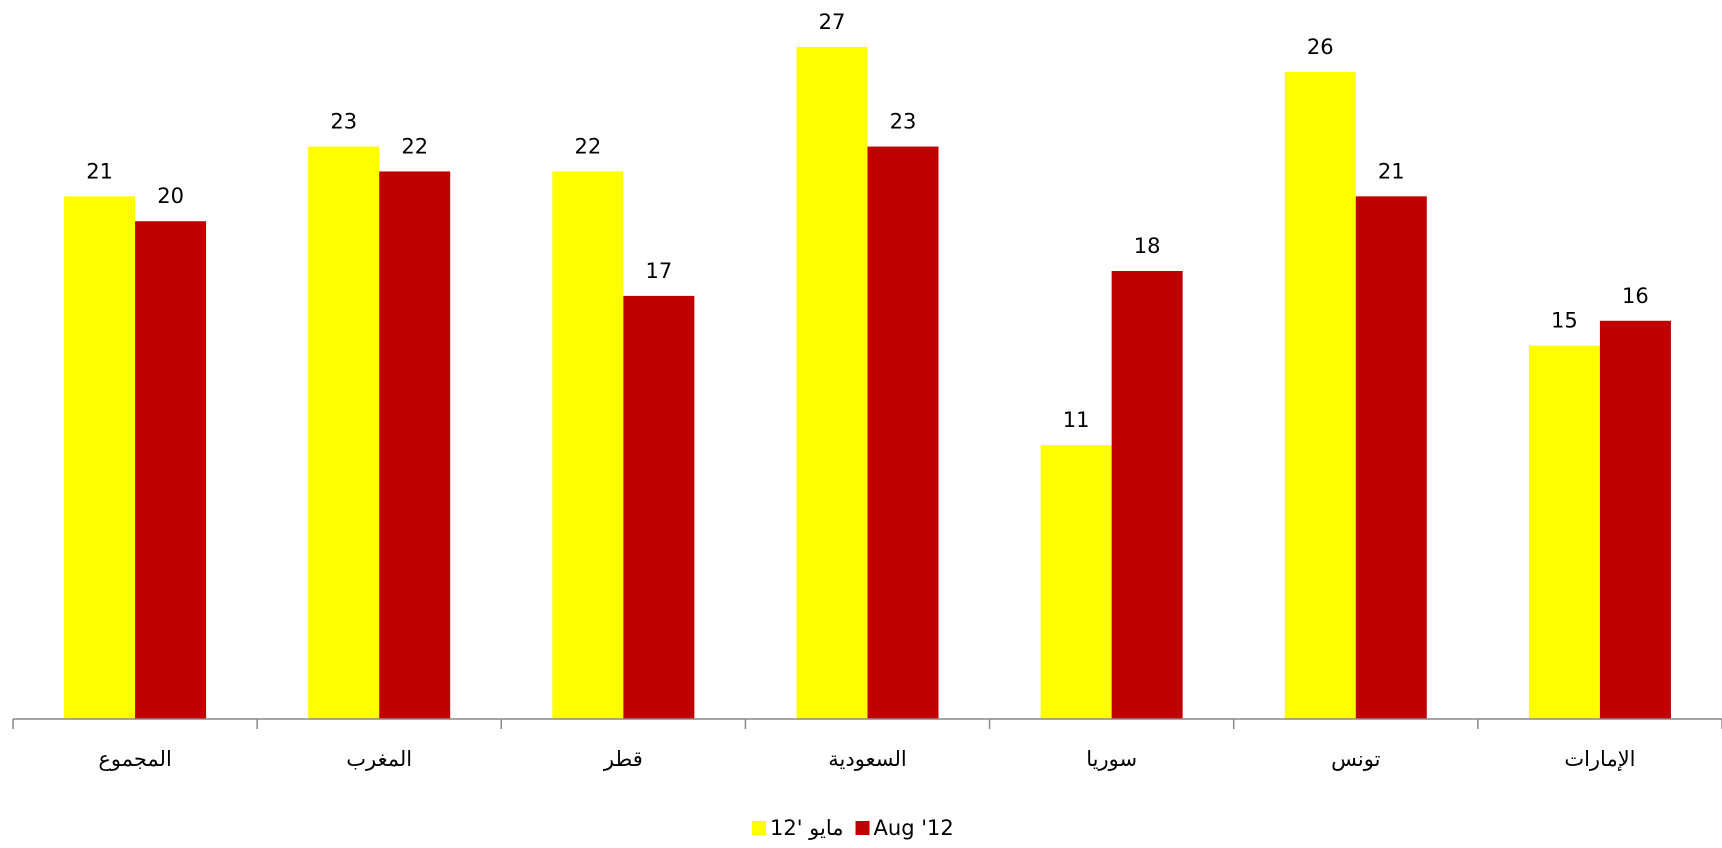 This screenshot has height=848, width=1722. I want to click on legend-label: مايو '12, so click(807, 828).